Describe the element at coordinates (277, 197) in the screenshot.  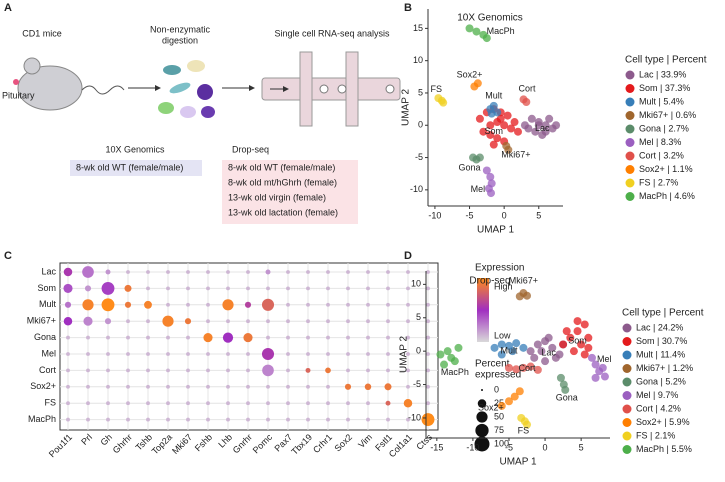
I see `dropseq-item: 13-wk old virgin (female)` at that location.